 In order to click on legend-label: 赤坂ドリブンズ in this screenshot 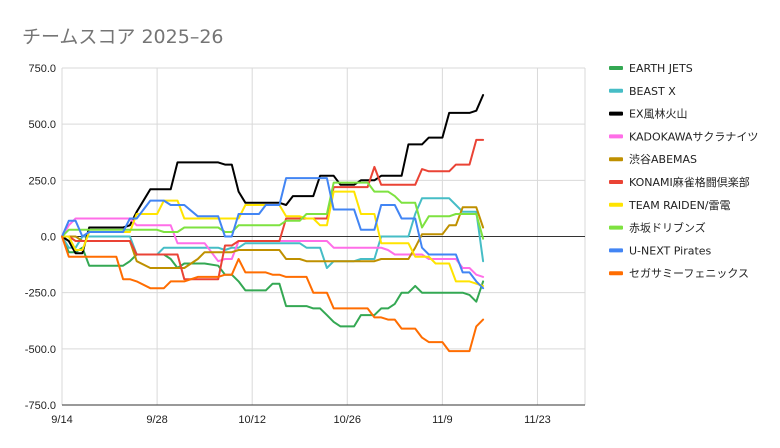, I will do `click(667, 228)`.